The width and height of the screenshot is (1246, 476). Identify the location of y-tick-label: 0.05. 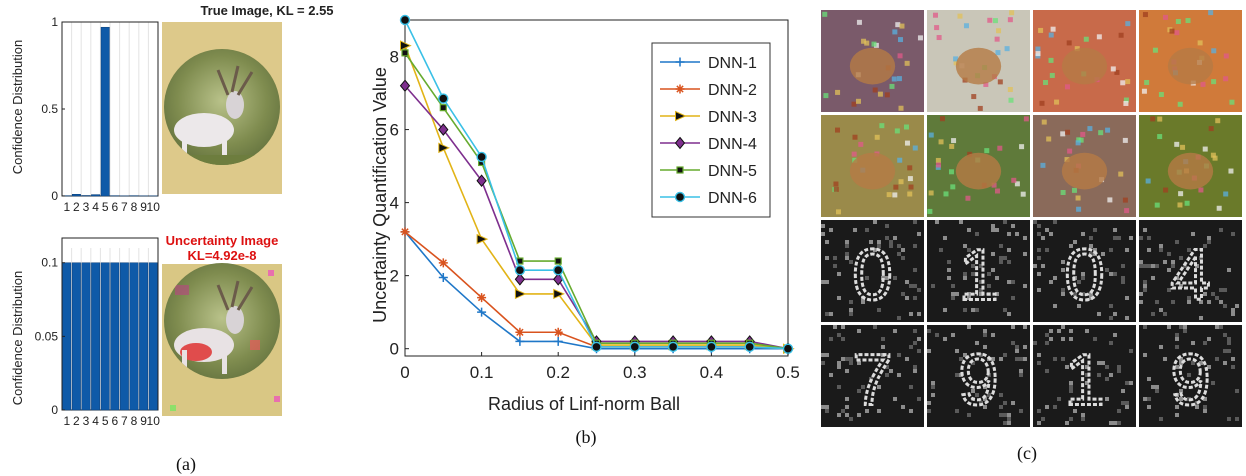
(47, 336).